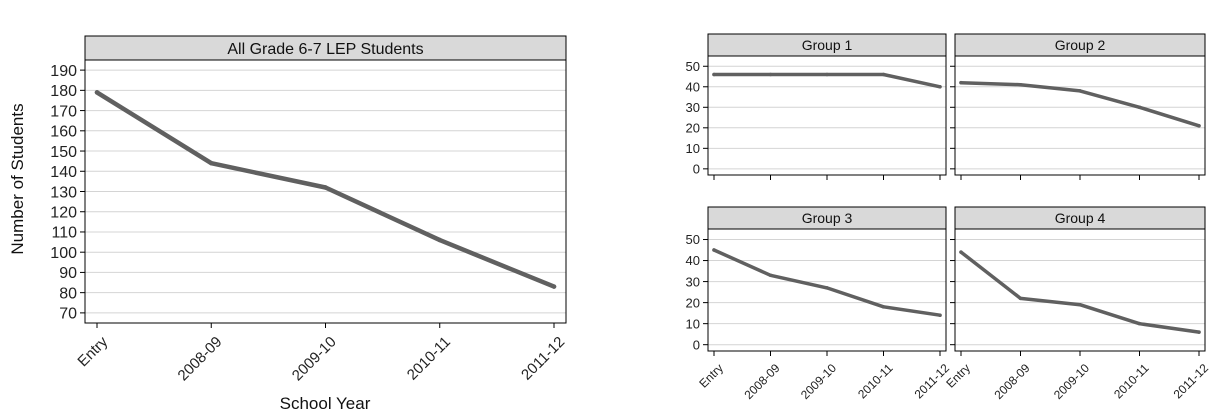  What do you see at coordinates (17, 178) in the screenshot?
I see `y-axis-title: Number of Students` at bounding box center [17, 178].